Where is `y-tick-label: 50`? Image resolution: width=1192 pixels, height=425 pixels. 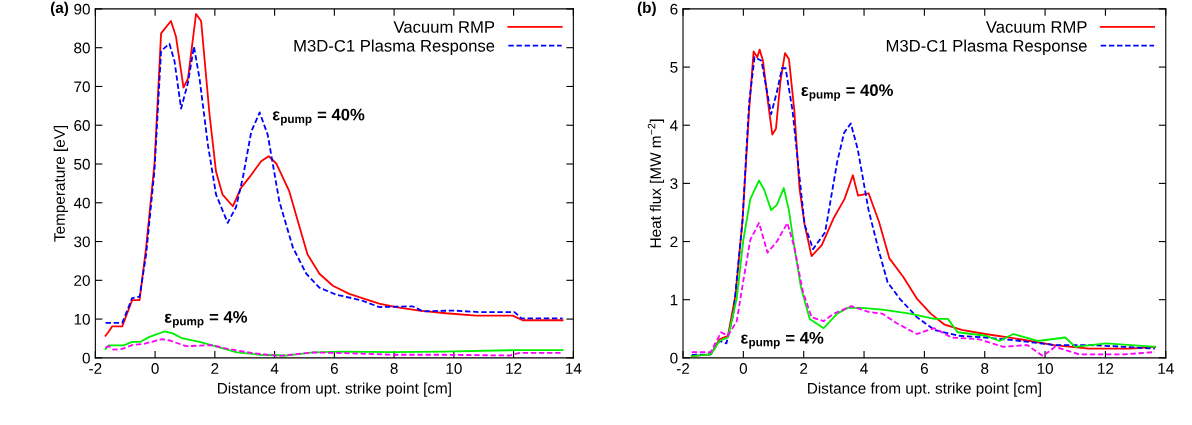 y-tick-label: 50 is located at coordinates (82, 164).